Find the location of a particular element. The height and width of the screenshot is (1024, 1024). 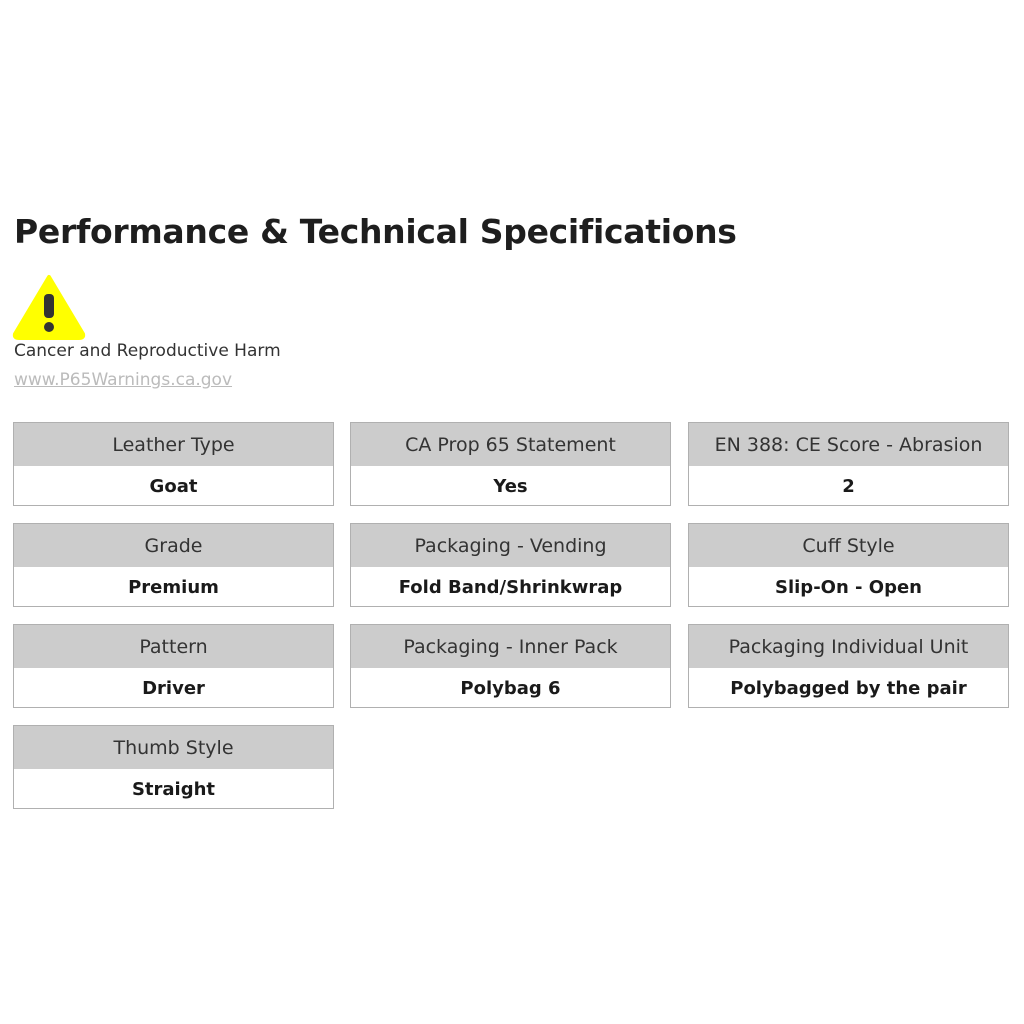

spec-card: Leather Type Goat is located at coordinates (173, 464).